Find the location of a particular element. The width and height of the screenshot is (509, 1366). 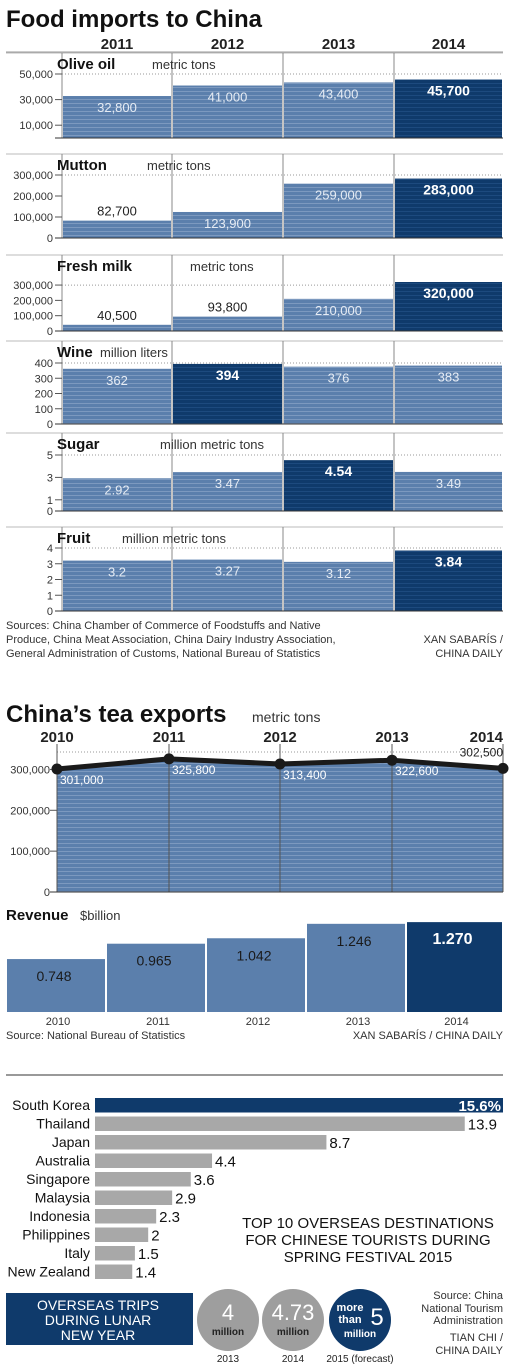

trip-circle-2014 is located at coordinates (293, 1320).